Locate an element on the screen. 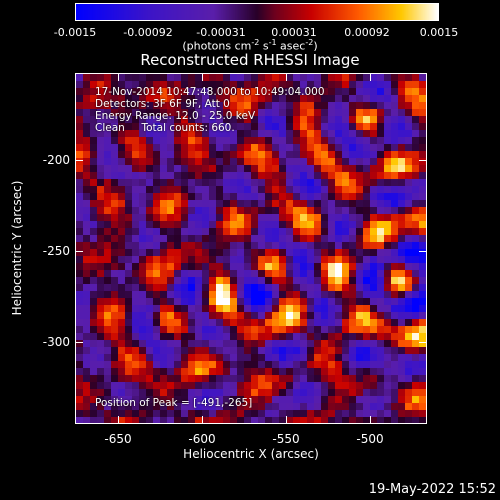 The image size is (500, 500). colorbar-tick-label: -0.00031 is located at coordinates (221, 32).